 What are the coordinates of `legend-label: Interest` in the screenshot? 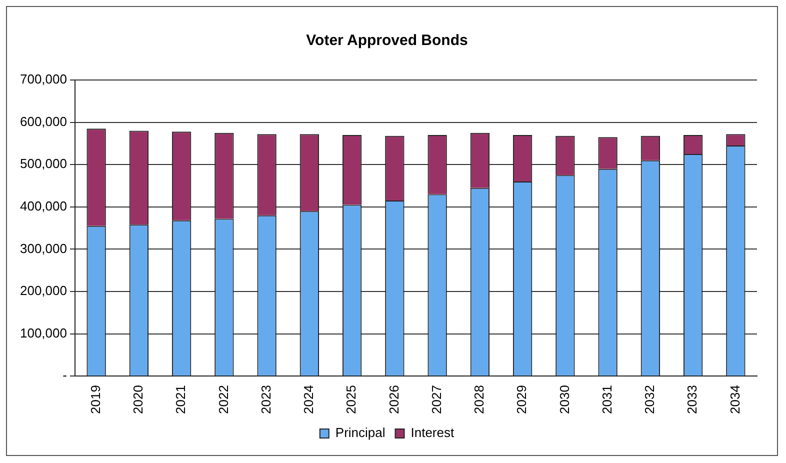 It's located at (432, 432).